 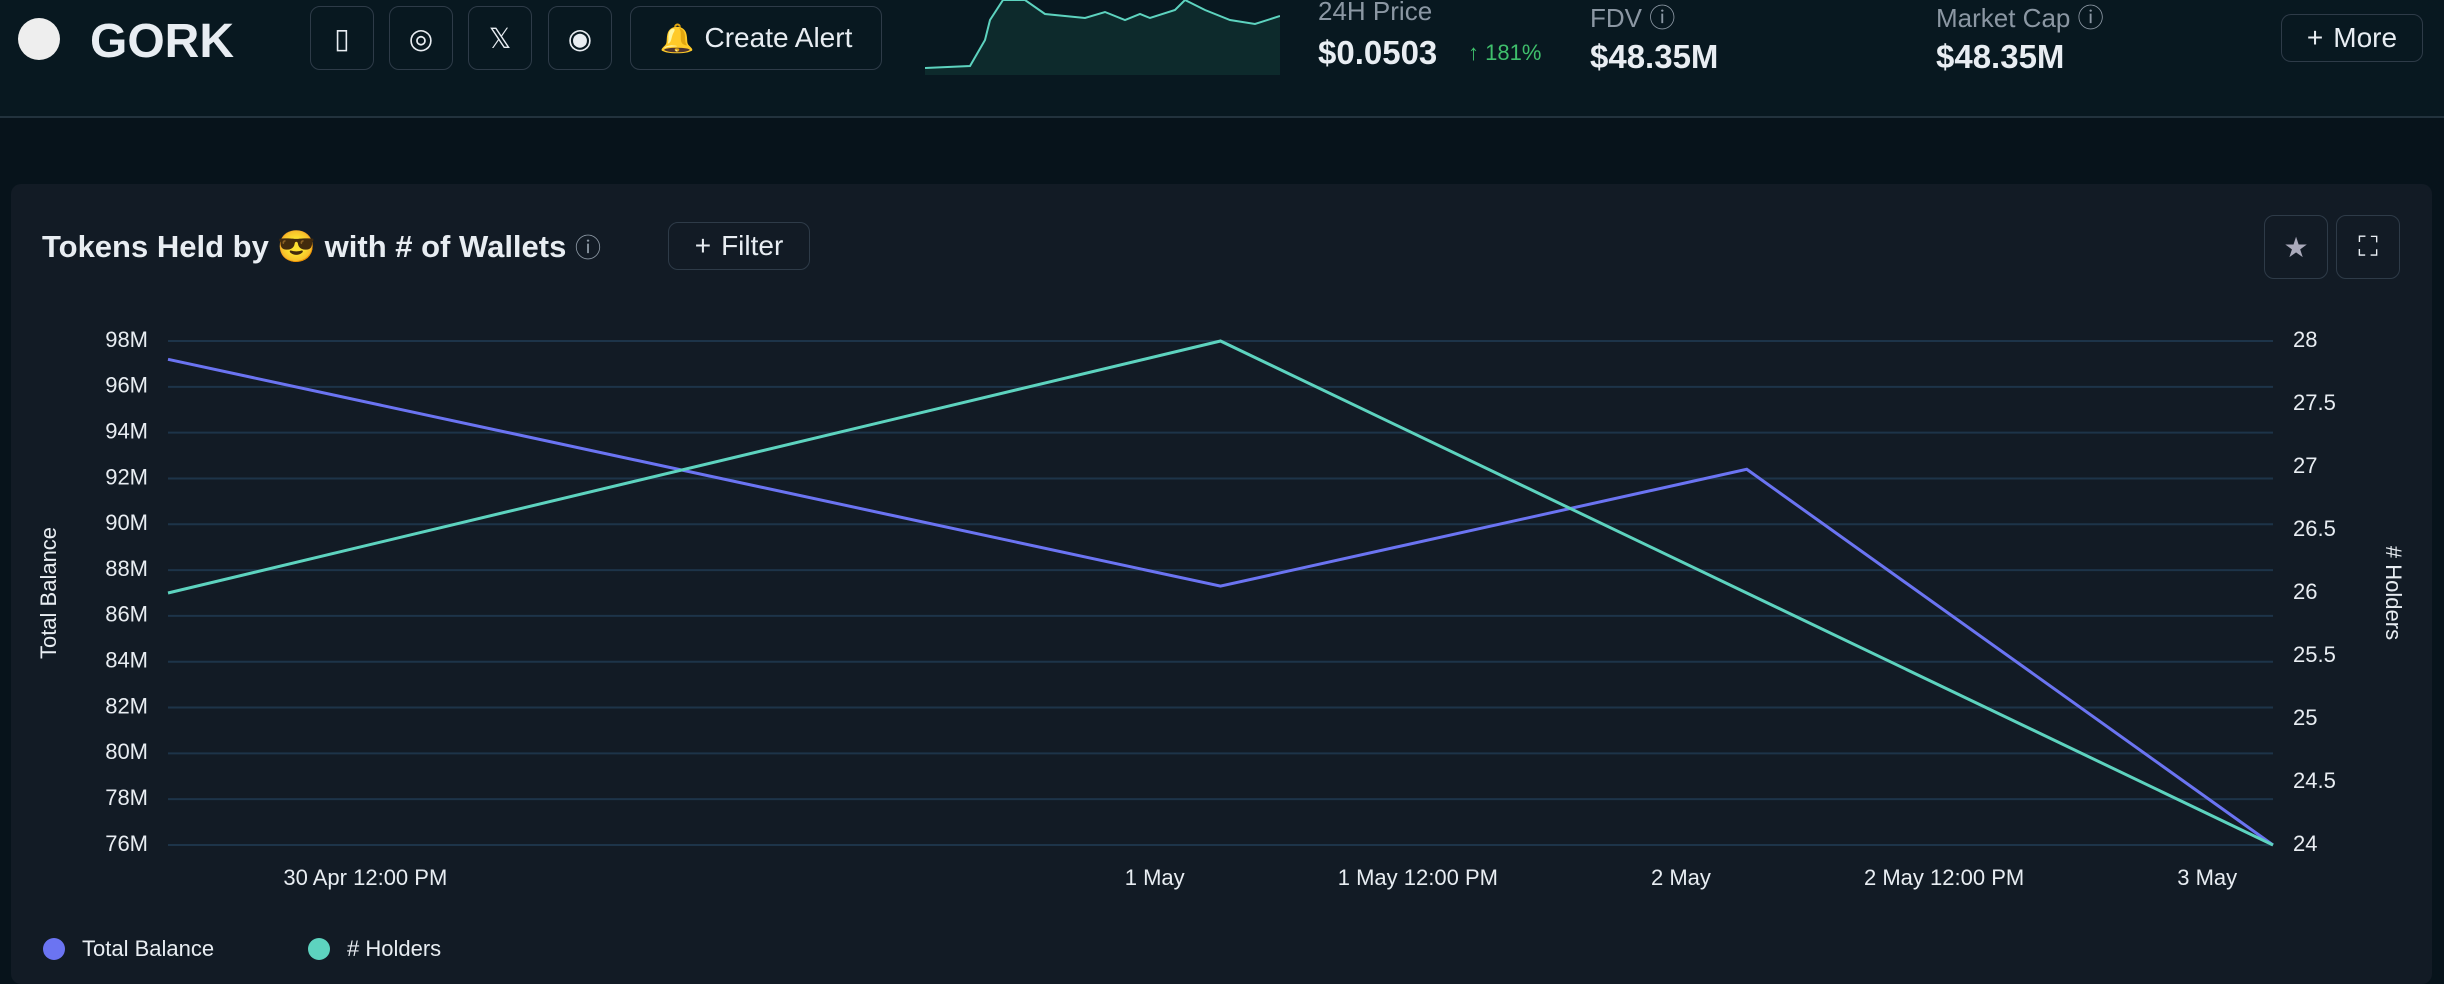 I want to click on watch-button: ◉, so click(x=580, y=38).